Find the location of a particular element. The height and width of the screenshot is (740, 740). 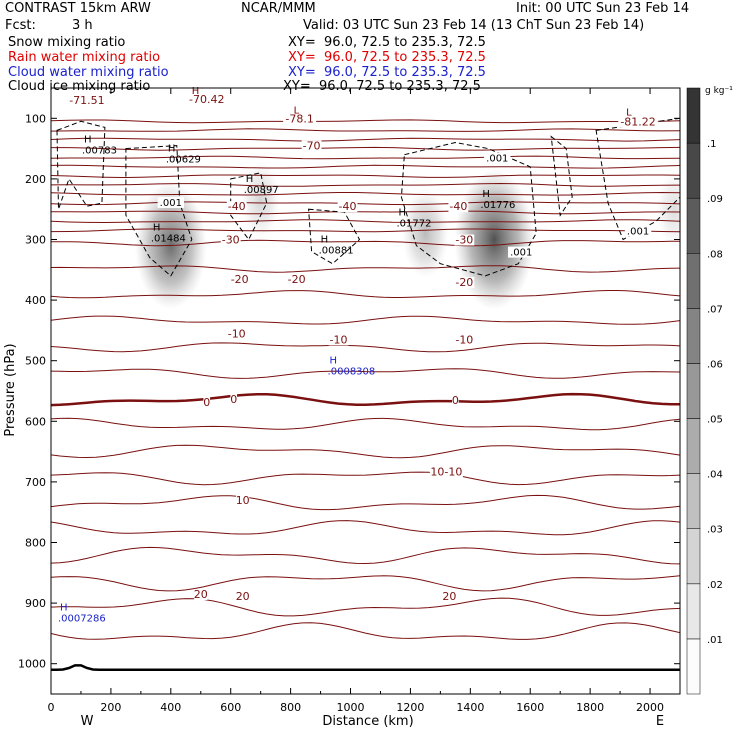

field-cloud-ice-xy: XY= 96.0, 72.5 to 235.3, 72.5 is located at coordinates (382, 86).